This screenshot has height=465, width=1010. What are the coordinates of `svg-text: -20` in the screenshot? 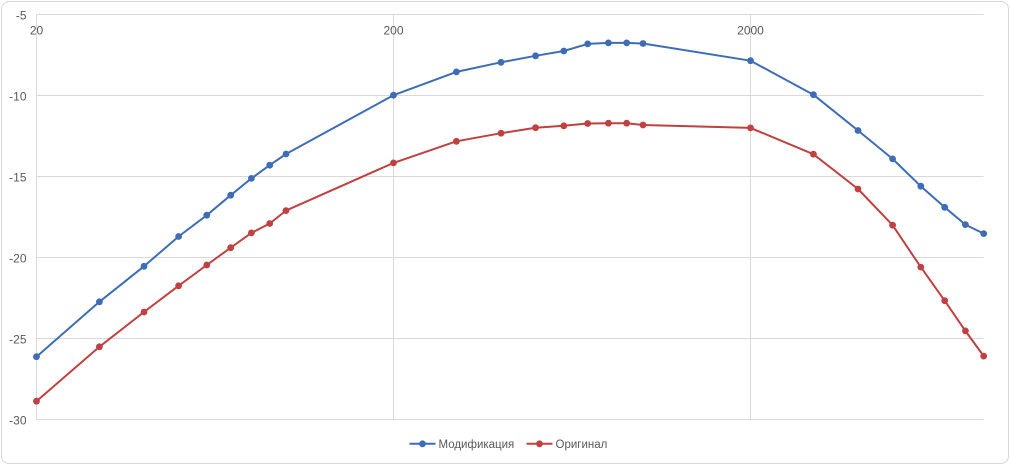 It's located at (18, 258).